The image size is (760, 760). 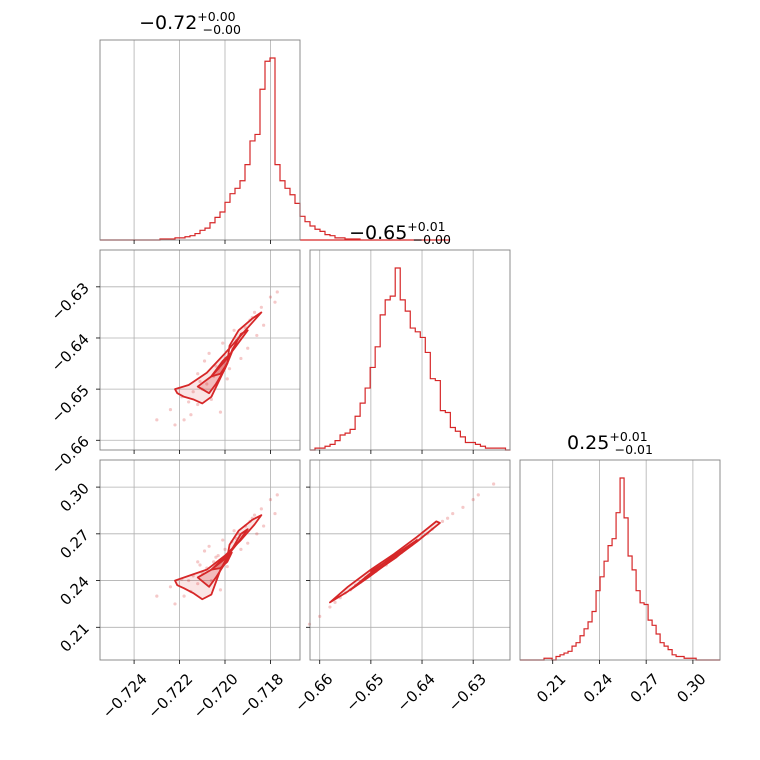 I want to click on title-plus-error: +0.00, so click(x=216, y=16).